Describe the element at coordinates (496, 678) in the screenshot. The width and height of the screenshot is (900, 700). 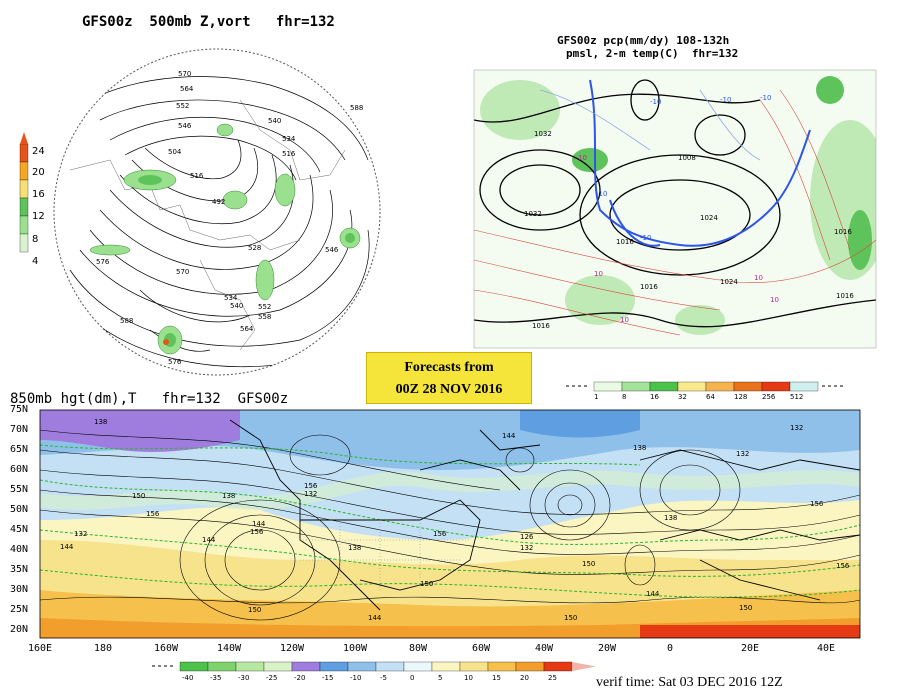
I see `colorbar-850mb-tick: 15` at that location.